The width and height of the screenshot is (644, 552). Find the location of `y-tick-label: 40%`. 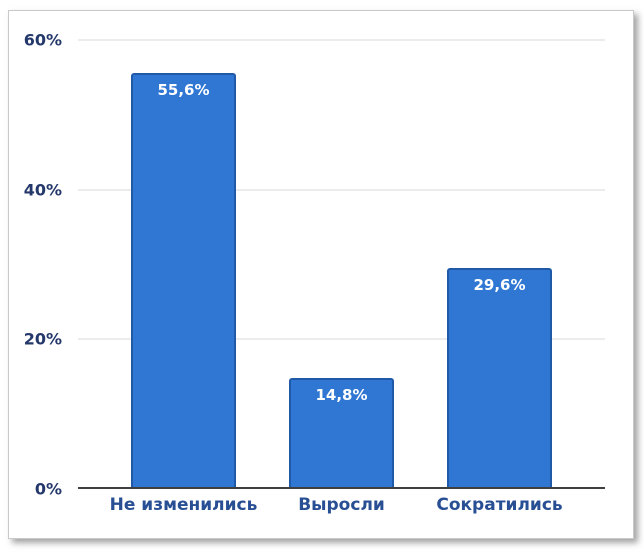

y-tick-label: 40% is located at coordinates (42, 190).